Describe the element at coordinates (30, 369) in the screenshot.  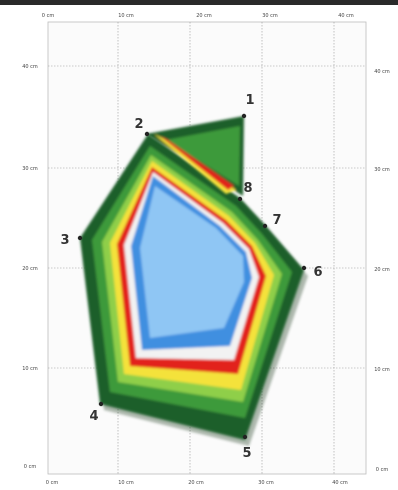
I see `y-tick-left-3: 10 cm` at that location.